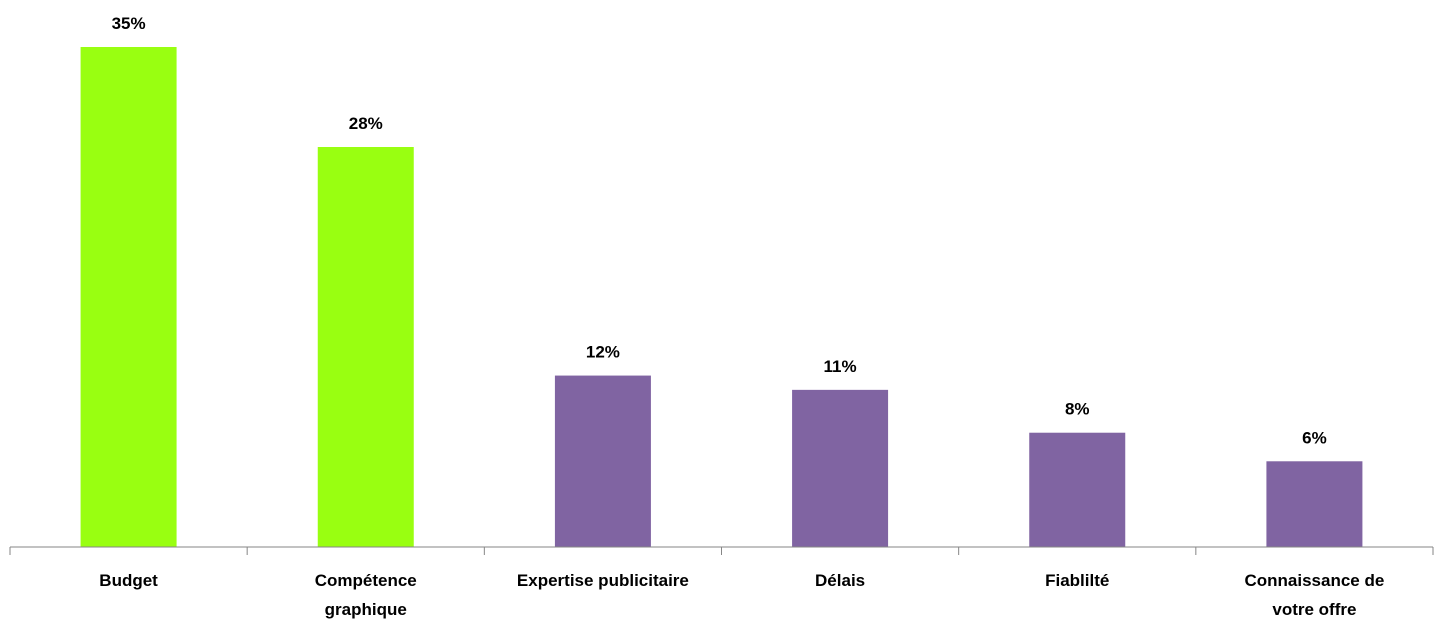 The width and height of the screenshot is (1445, 629). What do you see at coordinates (365, 595) in the screenshot?
I see `x-tick-label: Compétence graphique` at bounding box center [365, 595].